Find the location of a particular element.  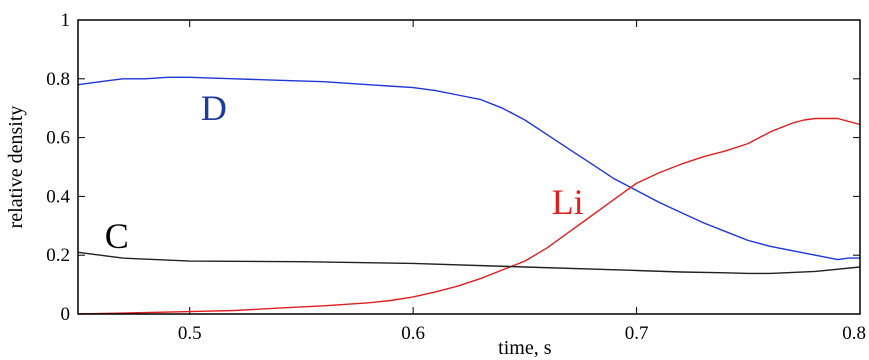

y-tick-label: 0.4 is located at coordinates (58, 196).